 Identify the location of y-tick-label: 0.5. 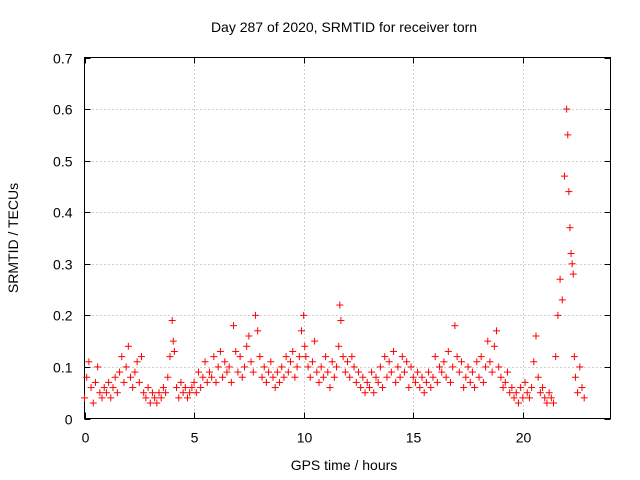
(63, 162).